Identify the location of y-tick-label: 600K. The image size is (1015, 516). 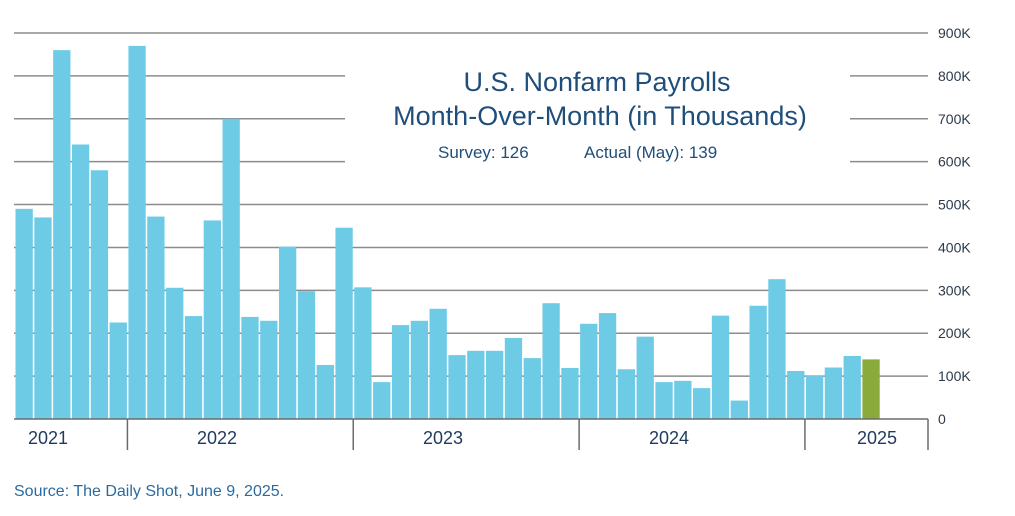
(954, 162).